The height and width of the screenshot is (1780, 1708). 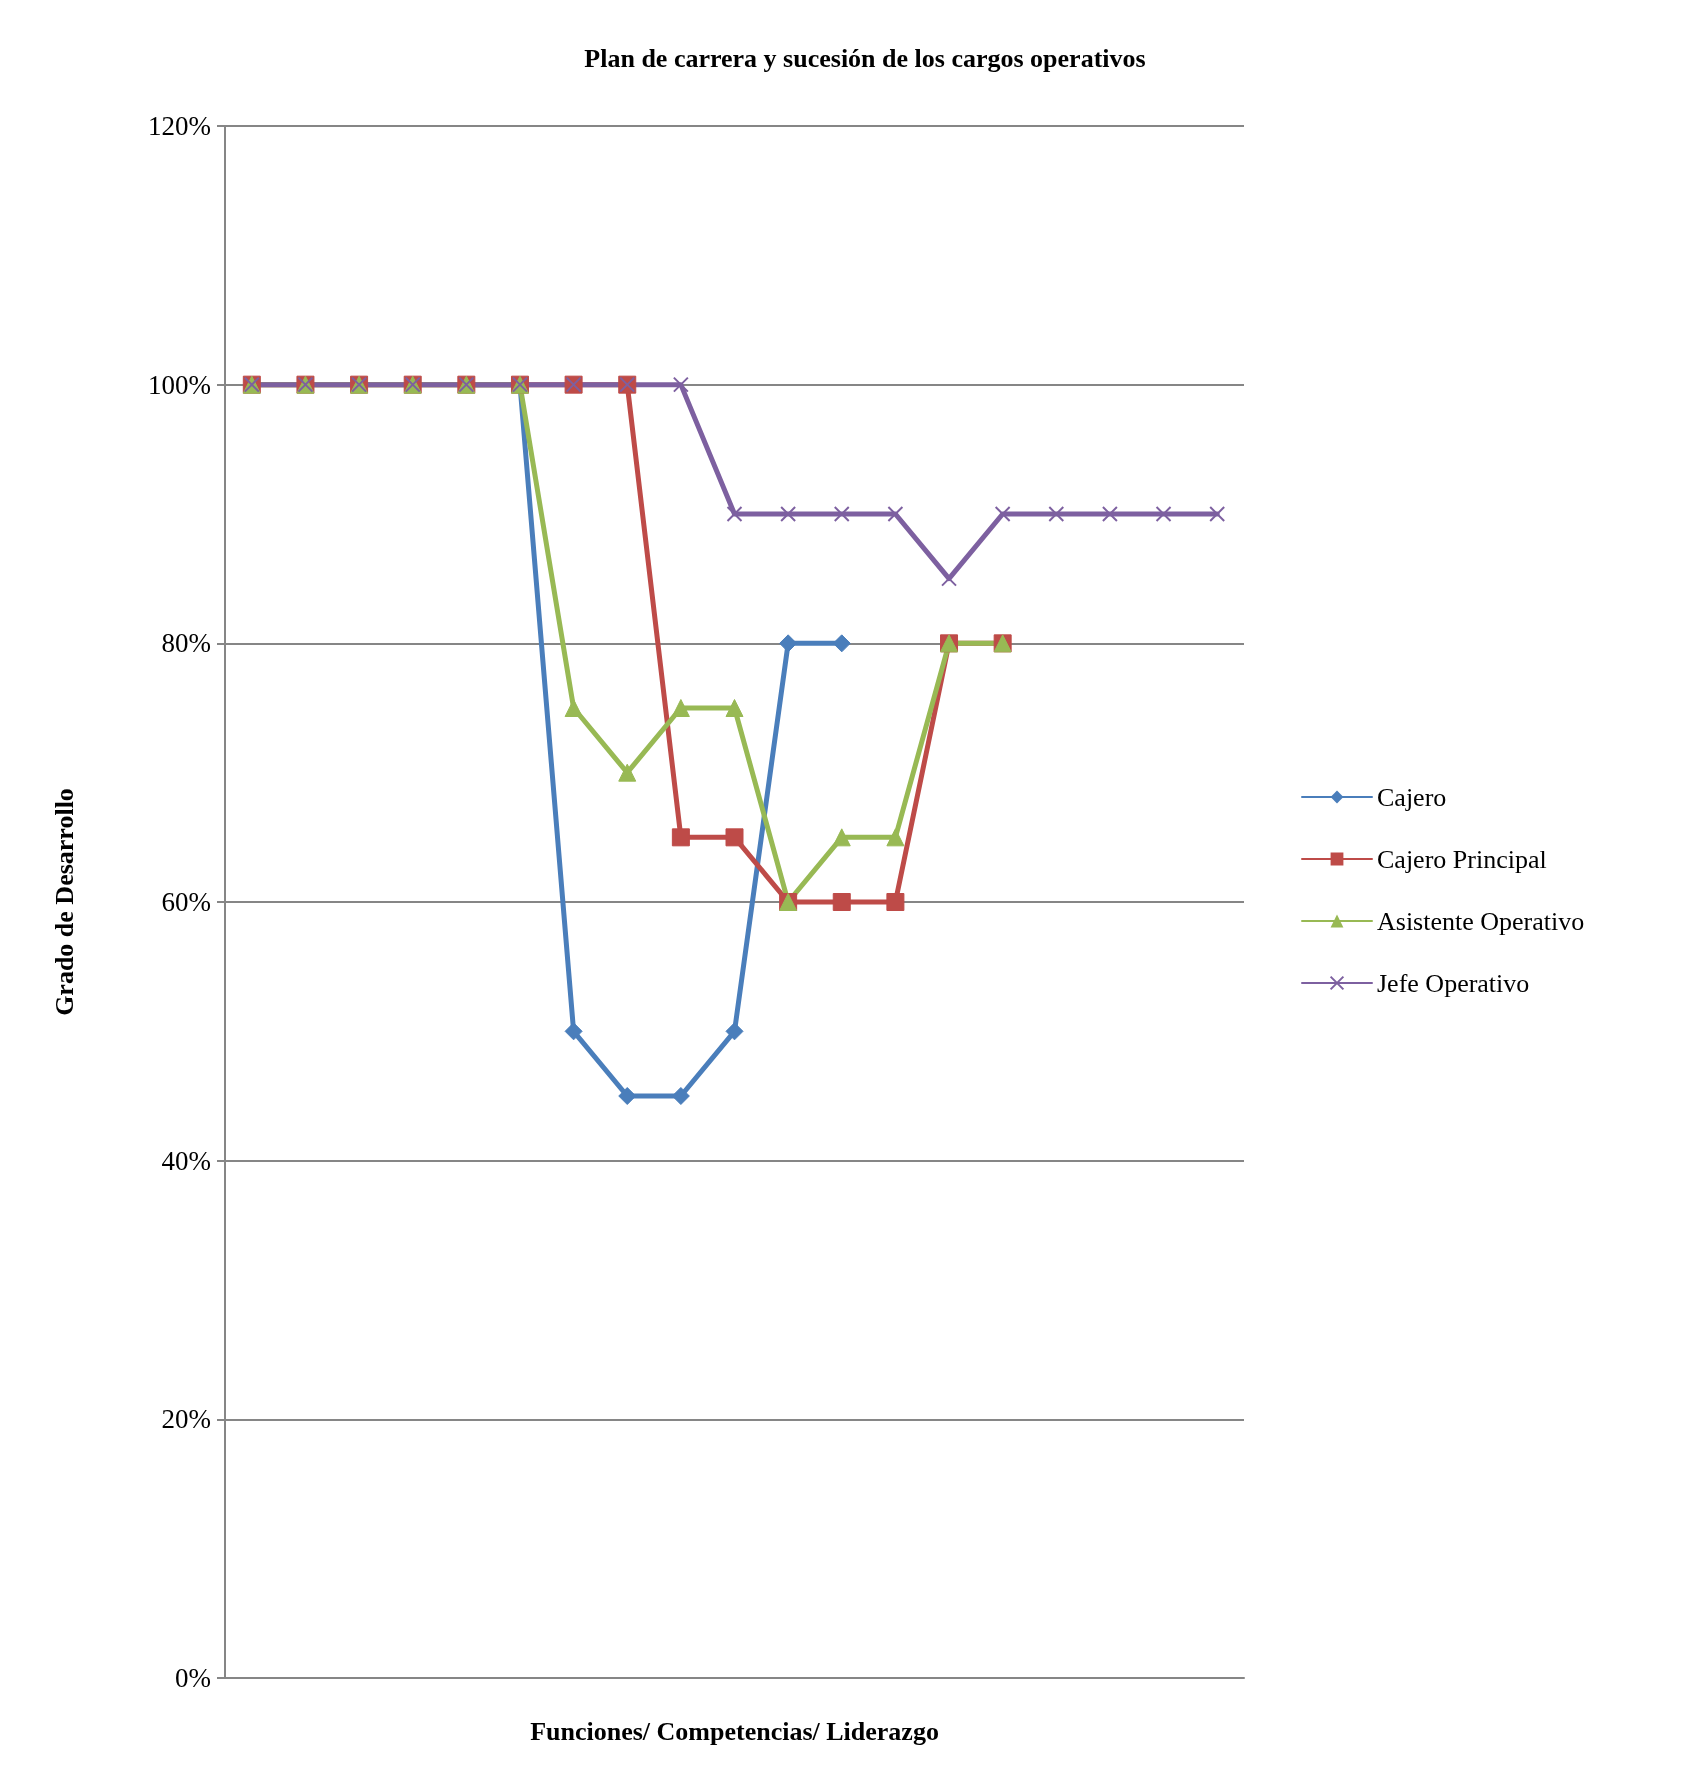 What do you see at coordinates (1412, 797) in the screenshot?
I see `legend-label: Cajero` at bounding box center [1412, 797].